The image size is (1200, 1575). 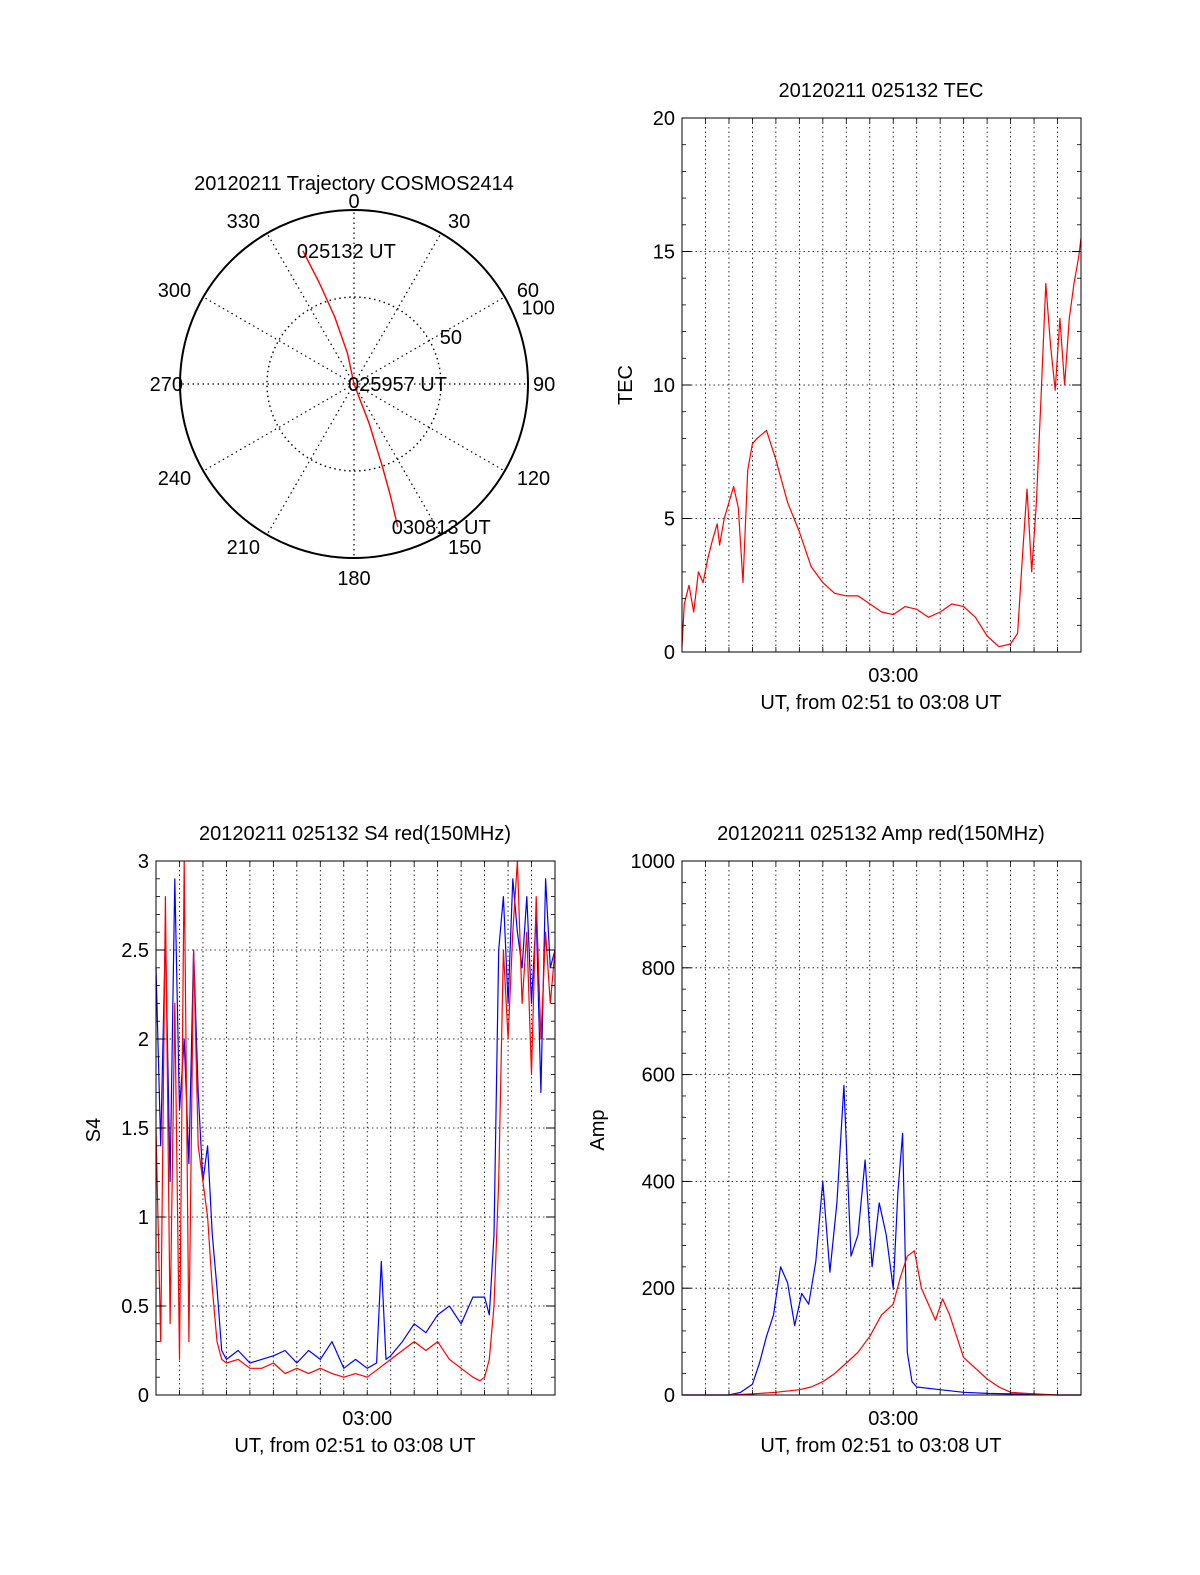 I want to click on tec-xlabel: UT, from 02:51 to 03:08 UT, so click(x=880, y=703).